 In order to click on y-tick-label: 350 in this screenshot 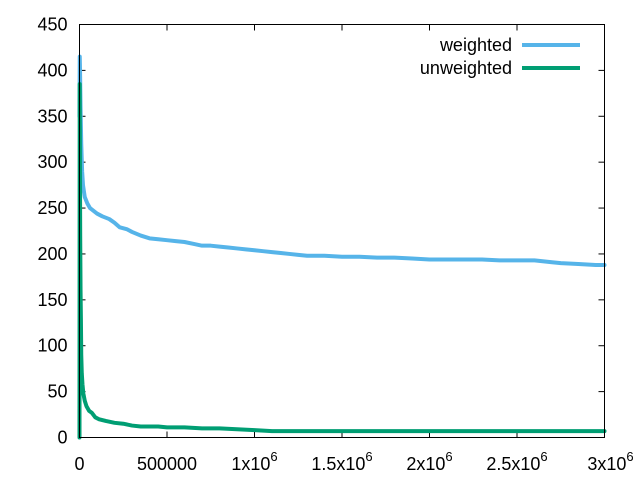, I will do `click(52, 116)`.